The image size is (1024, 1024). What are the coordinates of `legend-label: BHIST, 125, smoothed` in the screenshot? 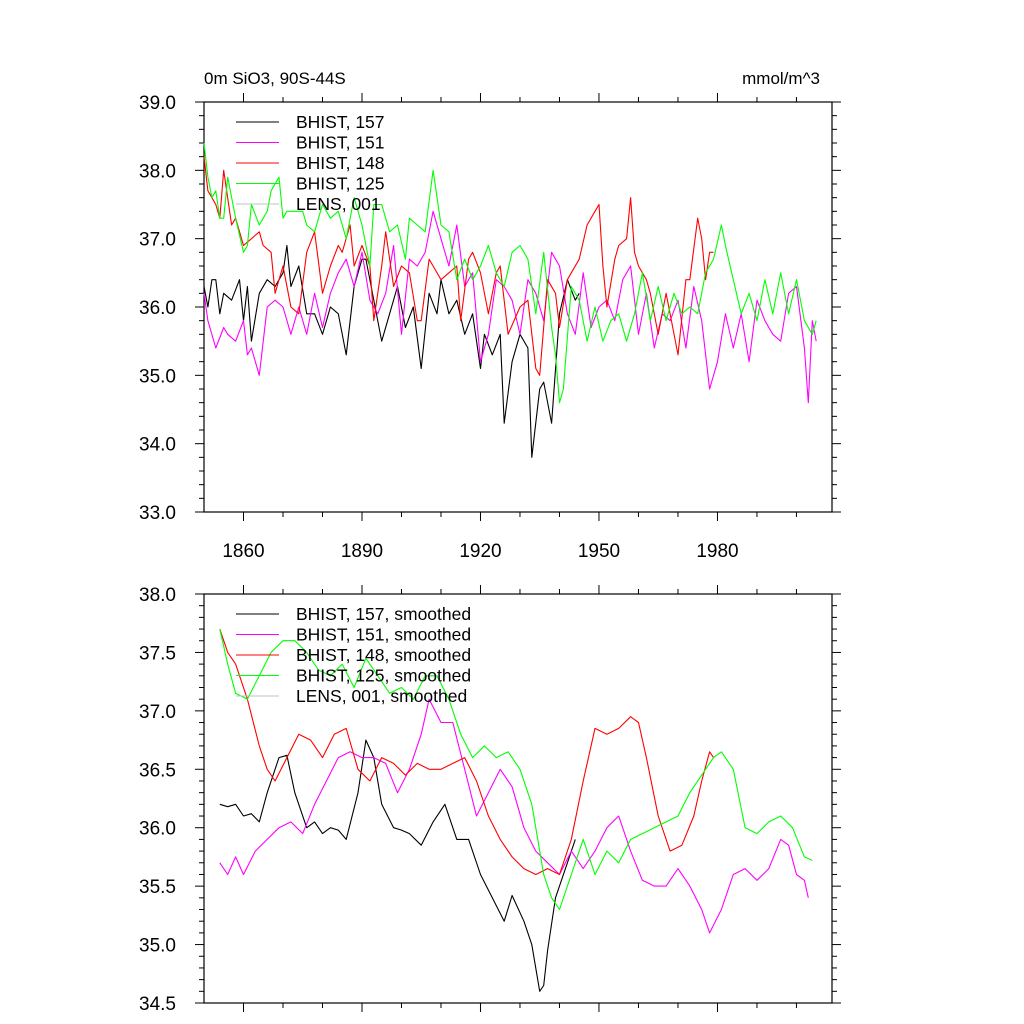 It's located at (383, 676).